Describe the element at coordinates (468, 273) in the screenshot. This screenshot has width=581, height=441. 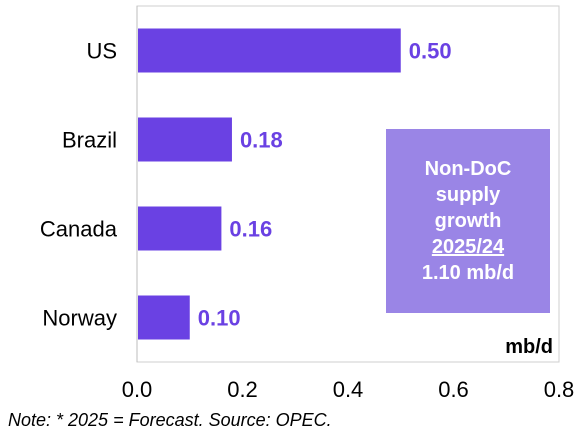
I see `callout-line-5: 1.10 mb/d` at that location.